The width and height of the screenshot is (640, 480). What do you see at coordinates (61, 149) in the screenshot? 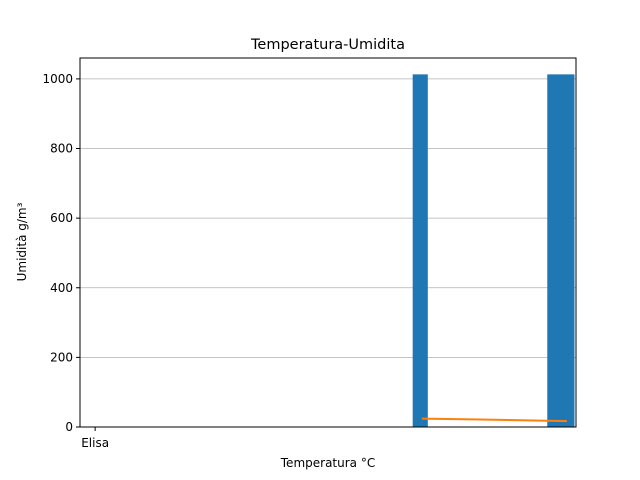
I see `y-tick-label-4: 800` at bounding box center [61, 149].